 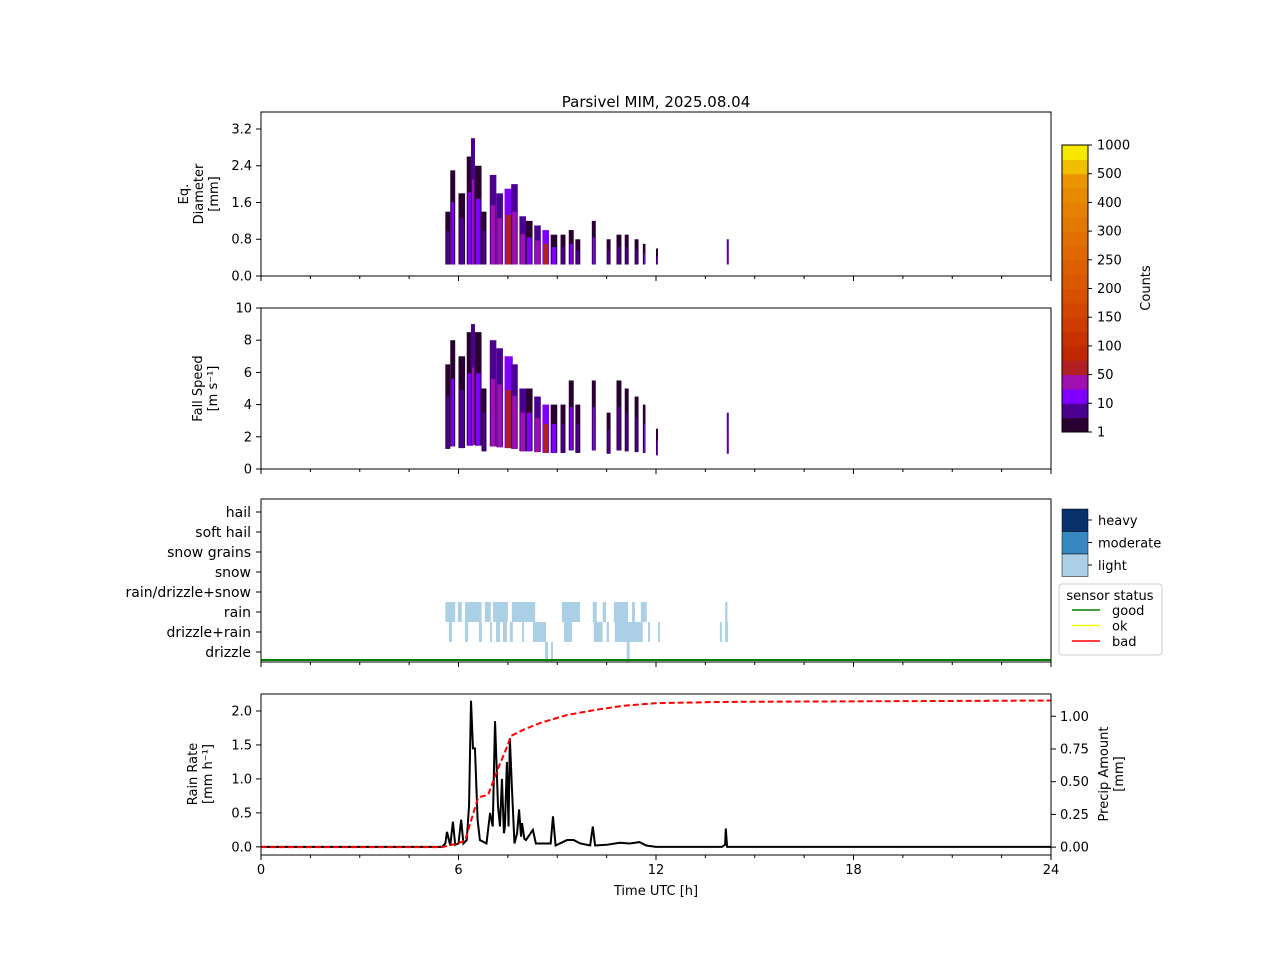 I want to click on y2-tick-label: 0.75, so click(x=1074, y=749).